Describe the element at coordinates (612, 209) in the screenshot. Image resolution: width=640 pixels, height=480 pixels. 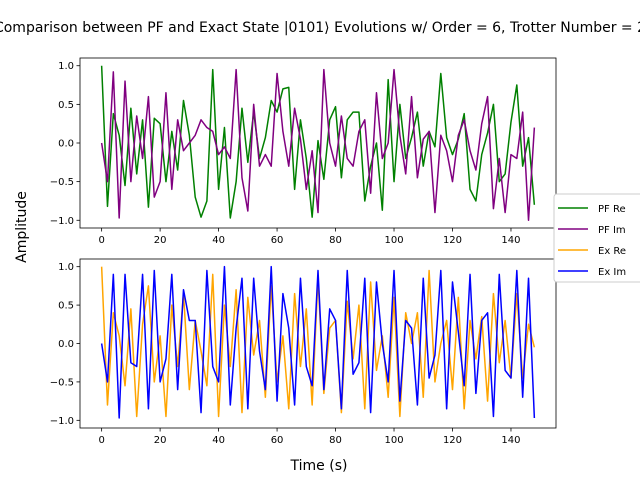
I see `legend-label: PF Re` at that location.